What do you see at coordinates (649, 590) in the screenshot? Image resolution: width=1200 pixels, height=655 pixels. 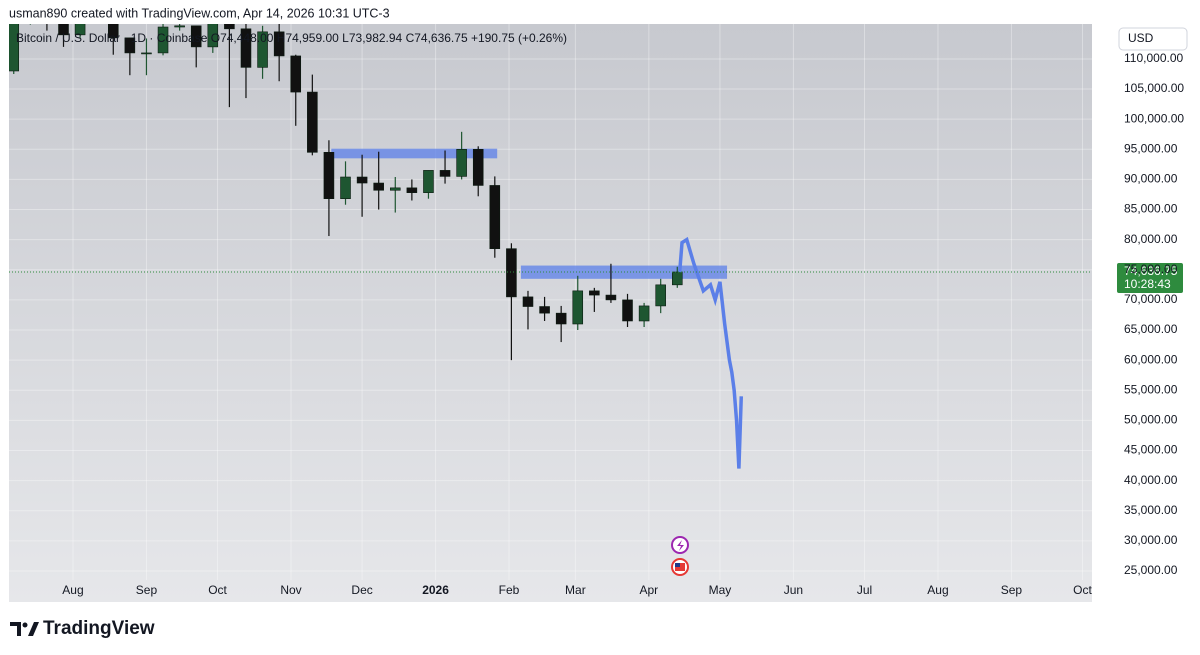 I see `x-tick-label: Apr` at bounding box center [649, 590].